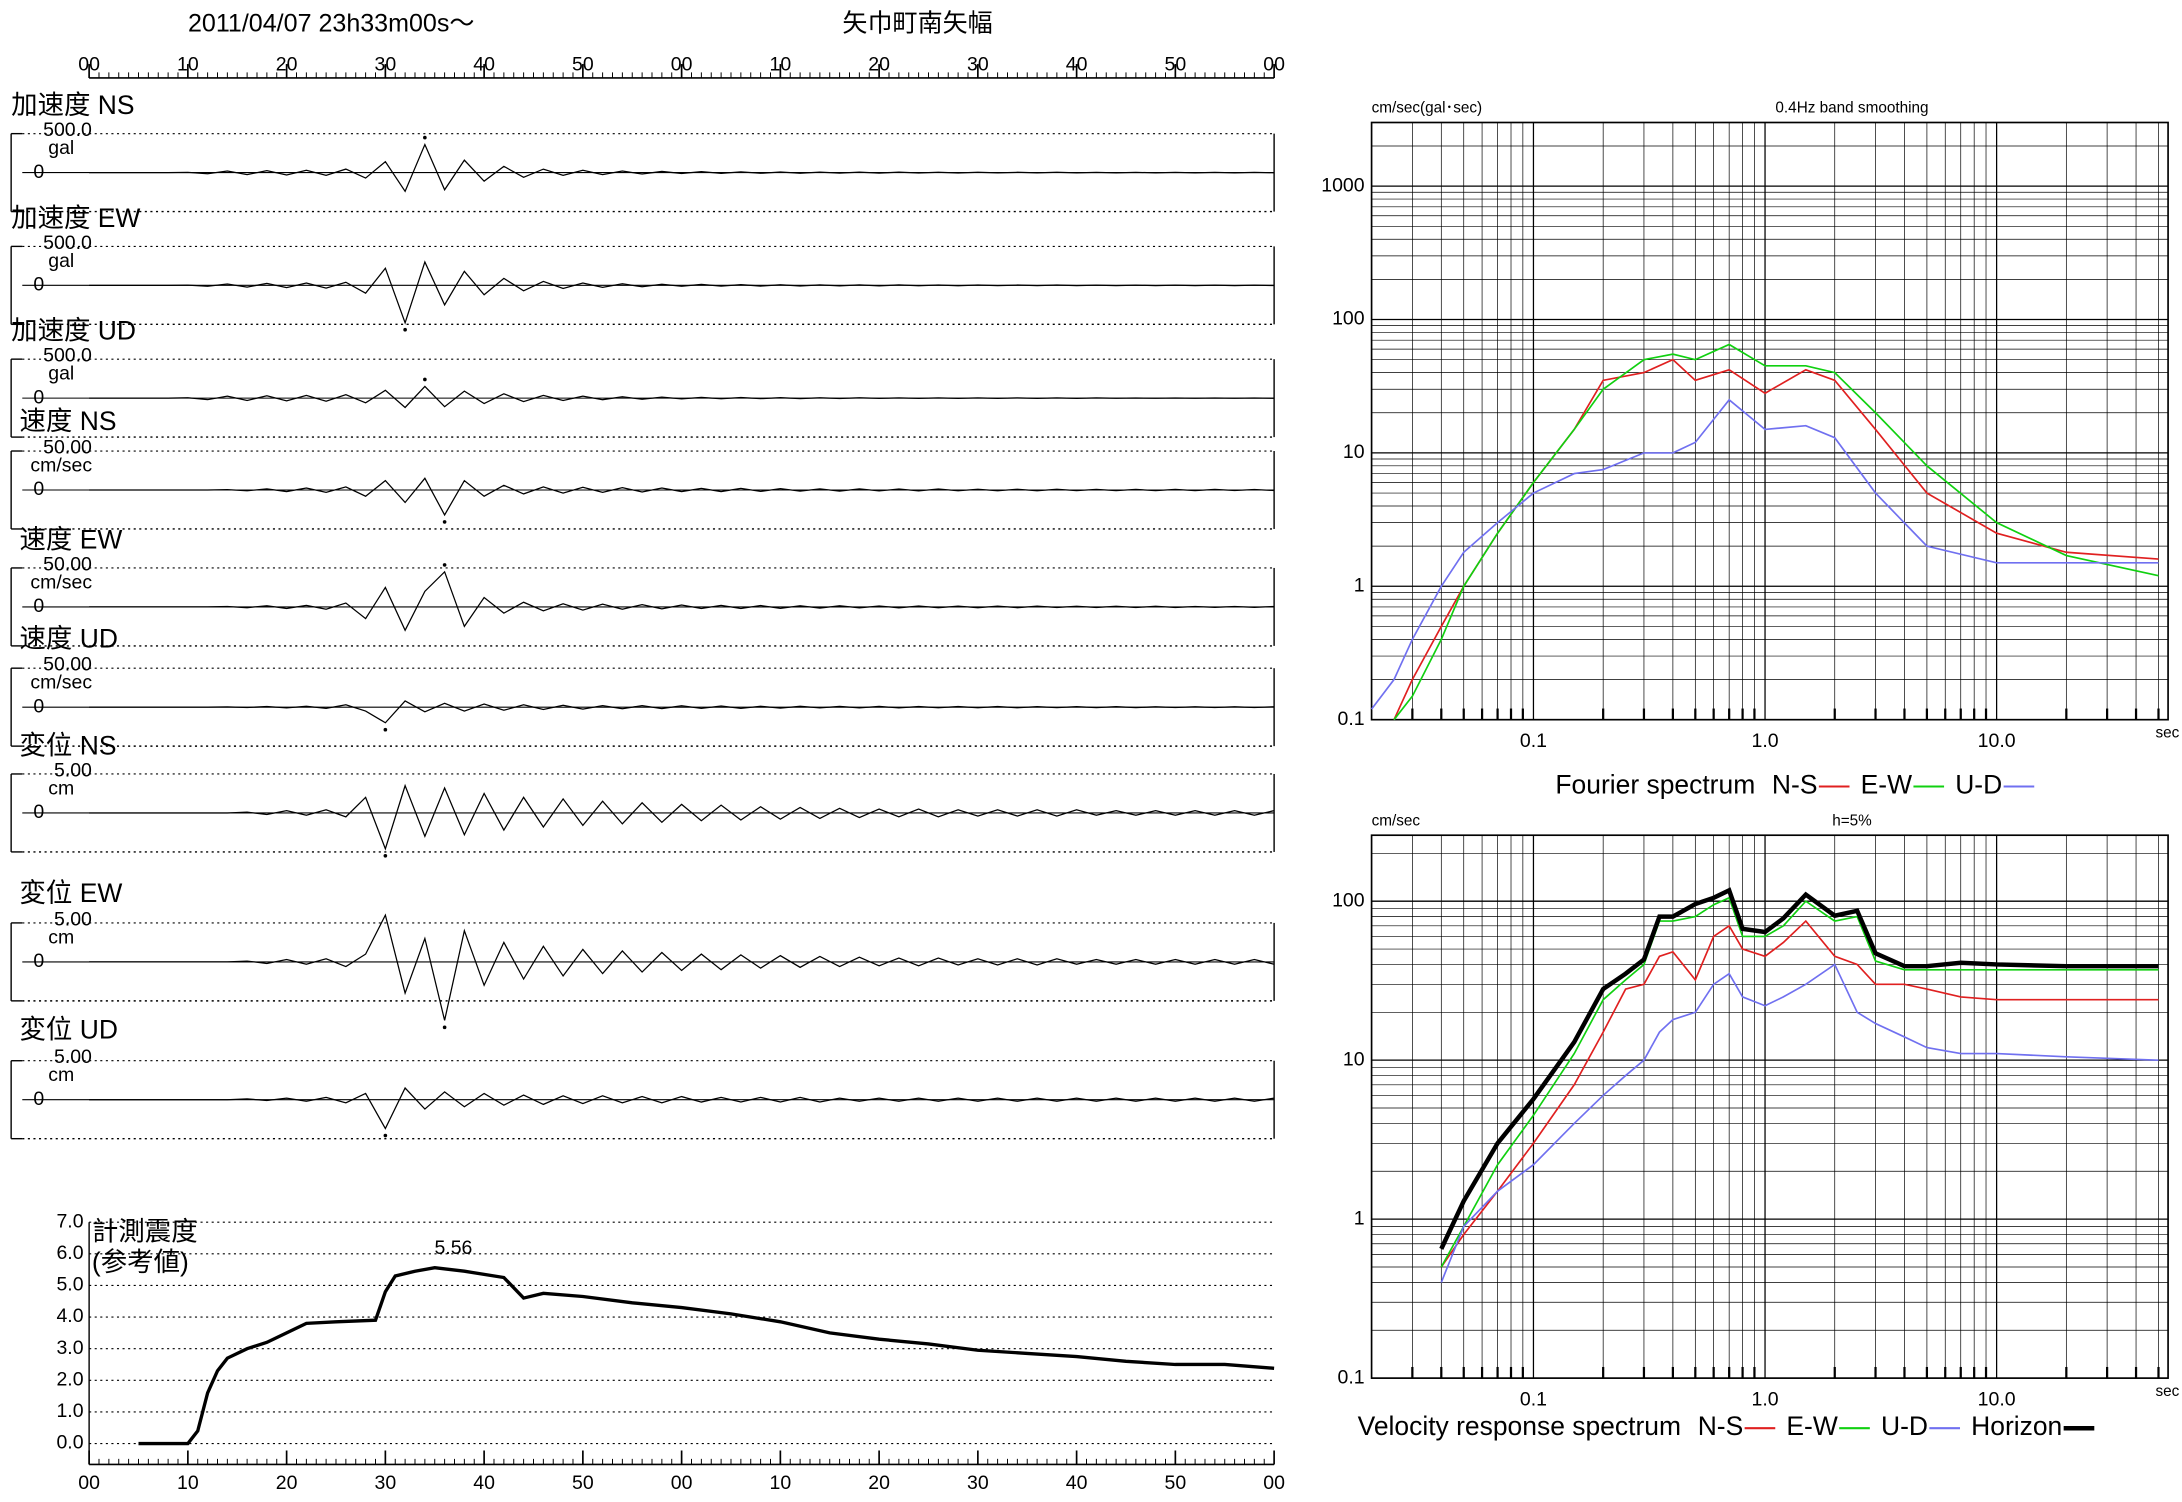  Describe the element at coordinates (68, 638) in the screenshot. I see `panel-title: 速度 UD` at that location.